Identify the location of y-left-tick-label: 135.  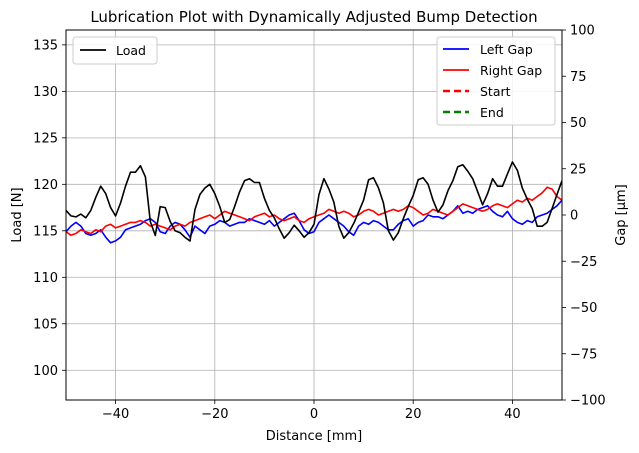
(45, 45).